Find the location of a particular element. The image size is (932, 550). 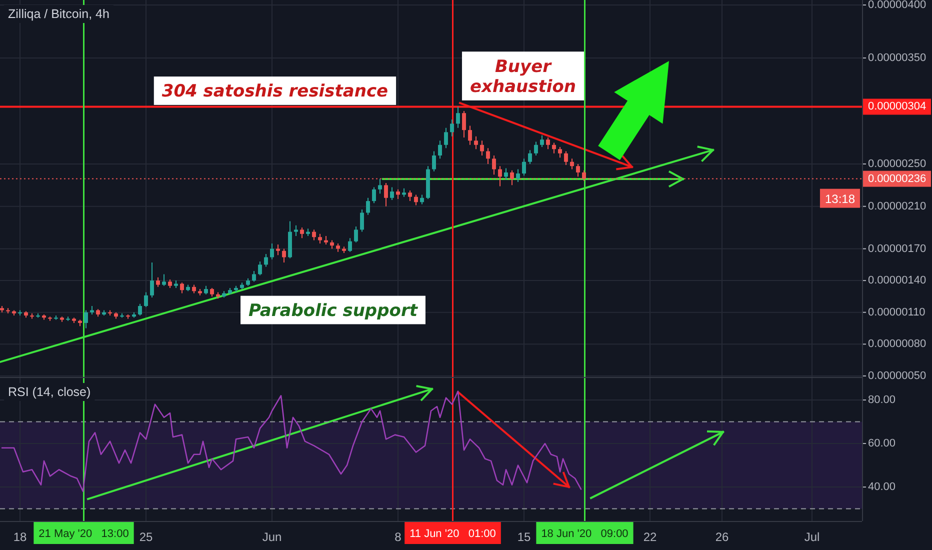

y-tick-label: 40.00 is located at coordinates (882, 487).